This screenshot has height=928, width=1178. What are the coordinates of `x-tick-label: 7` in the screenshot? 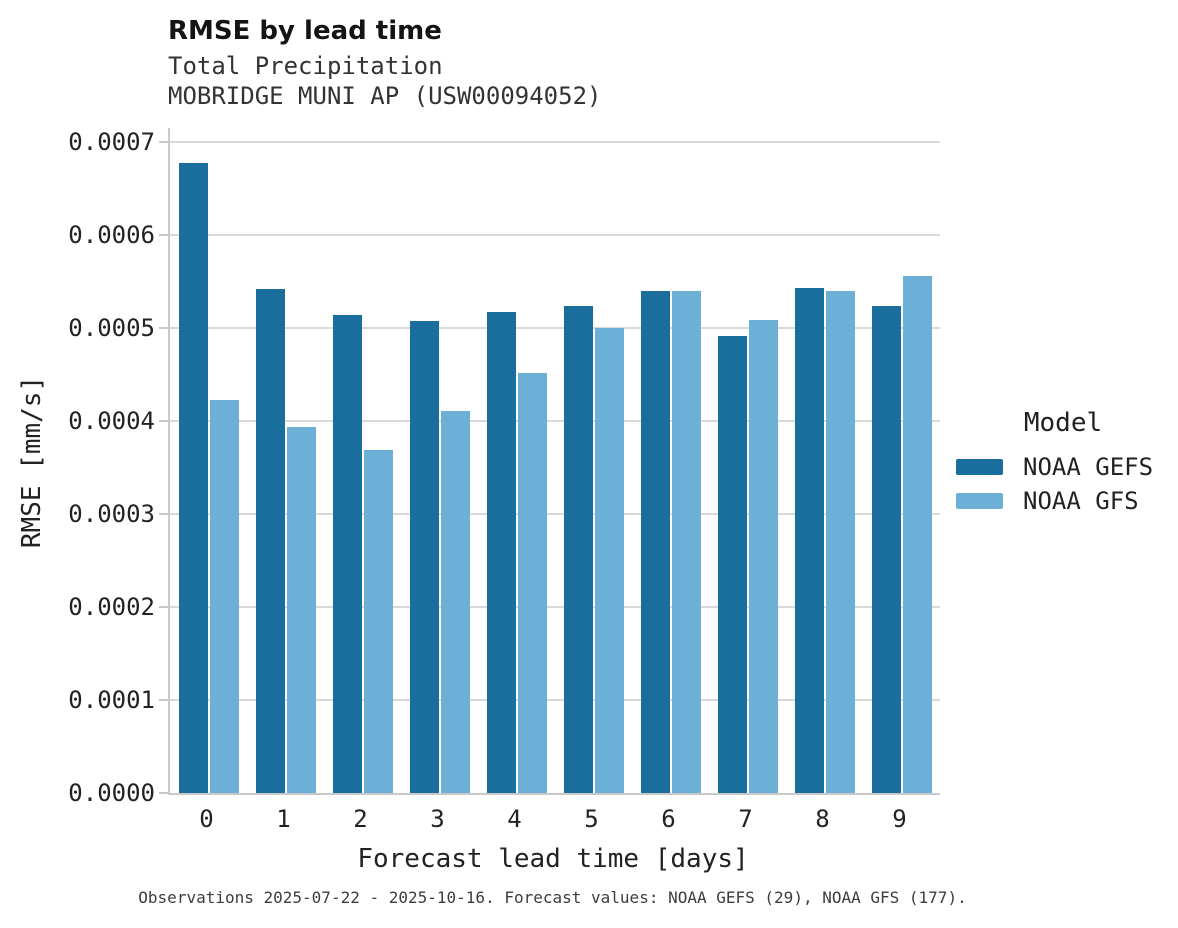 It's located at (745, 819).